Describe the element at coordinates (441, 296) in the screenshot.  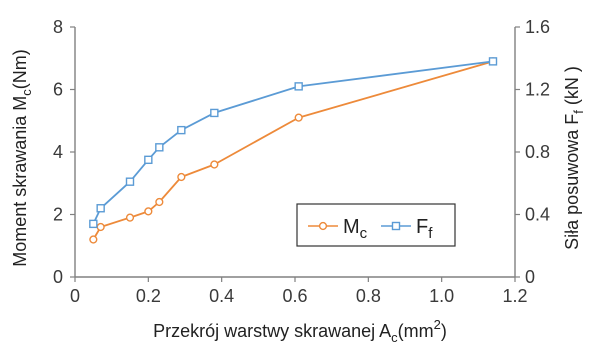
I see `x-tick-label: 1.0` at that location.